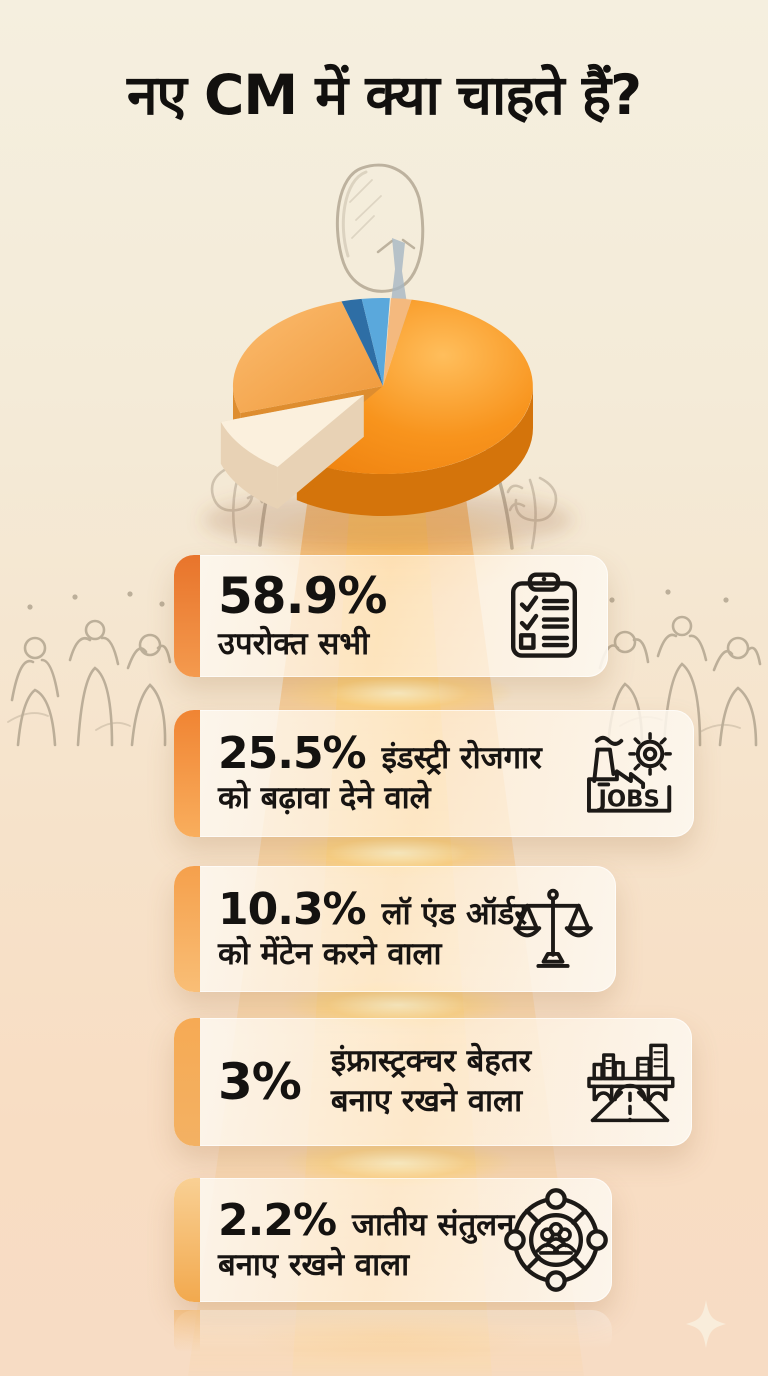 This screenshot has width=768, height=1376. What do you see at coordinates (393, 1333) in the screenshot?
I see `card-reflection` at bounding box center [393, 1333].